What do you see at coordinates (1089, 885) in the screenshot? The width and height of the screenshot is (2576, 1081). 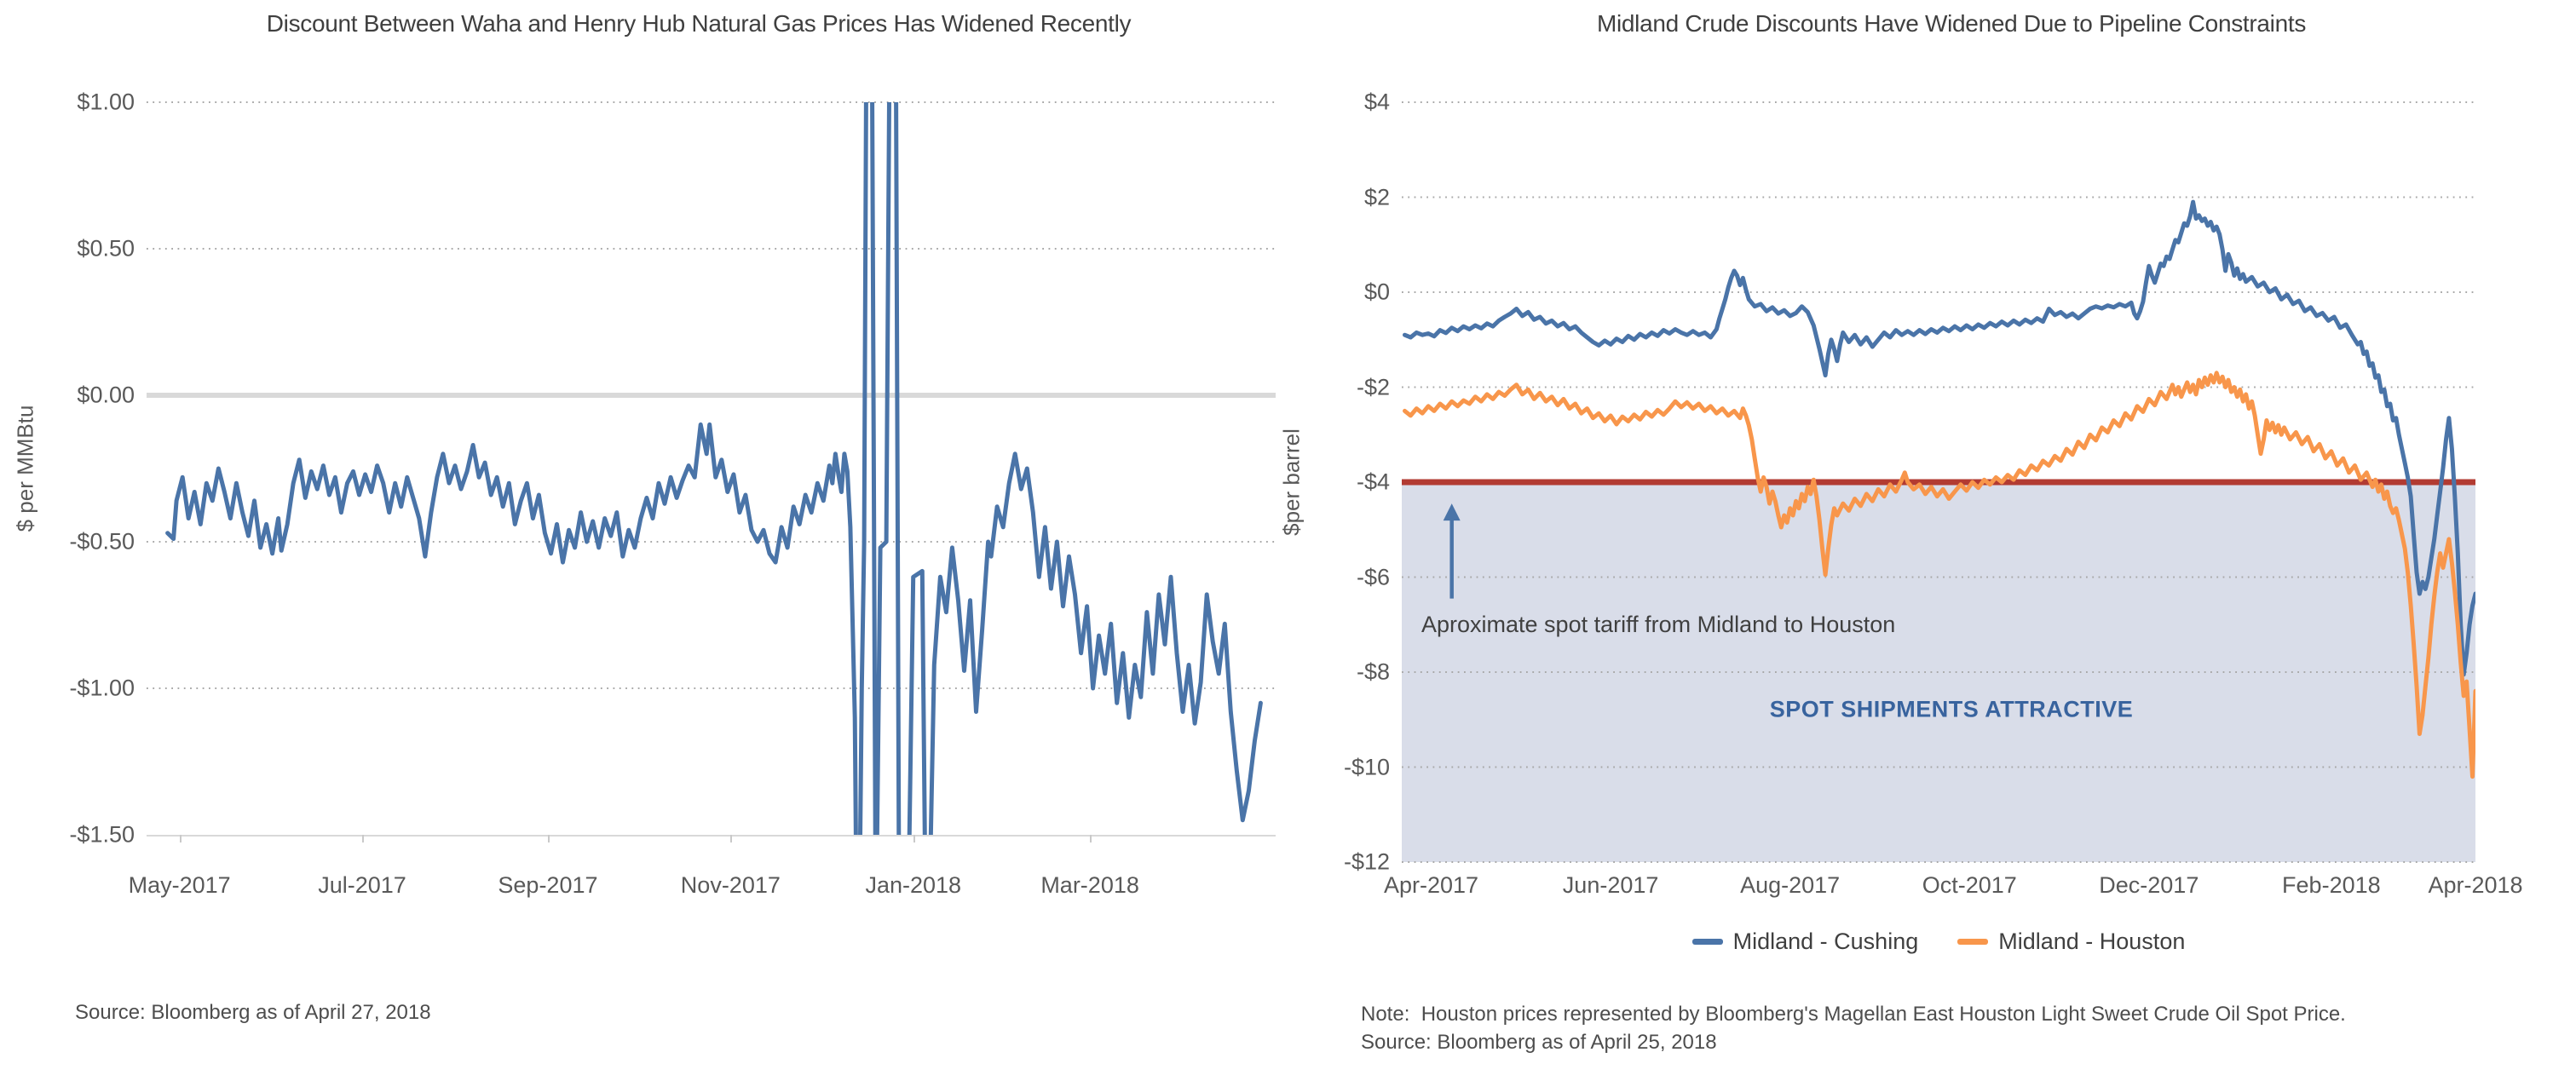 I see `x-tick-label: Mar-2018` at bounding box center [1089, 885].